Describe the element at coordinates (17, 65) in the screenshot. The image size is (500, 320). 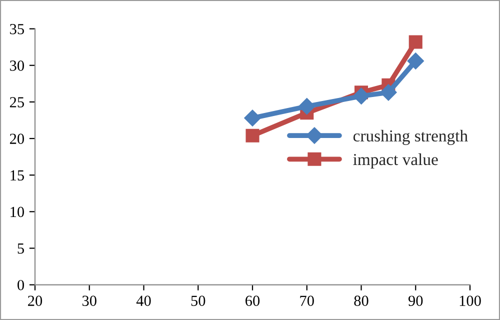
I see `y-tick-label: 30` at that location.